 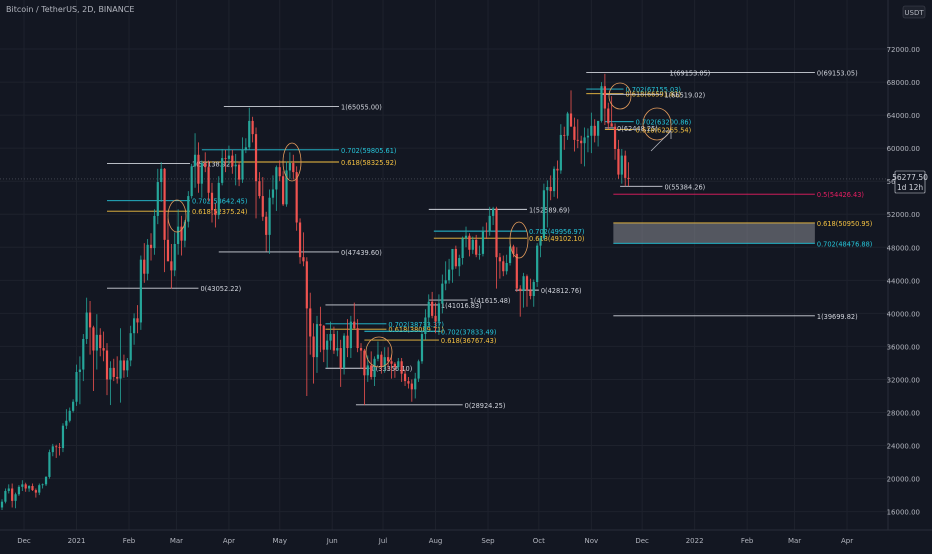 What do you see at coordinates (903, 83) in the screenshot?
I see `y-tick-label: 68000.00` at bounding box center [903, 83].